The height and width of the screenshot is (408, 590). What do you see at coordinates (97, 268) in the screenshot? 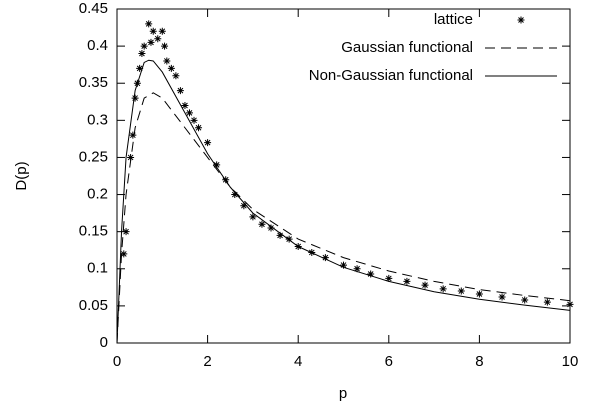
I see `y-tick-label: 0.1` at bounding box center [97, 268].